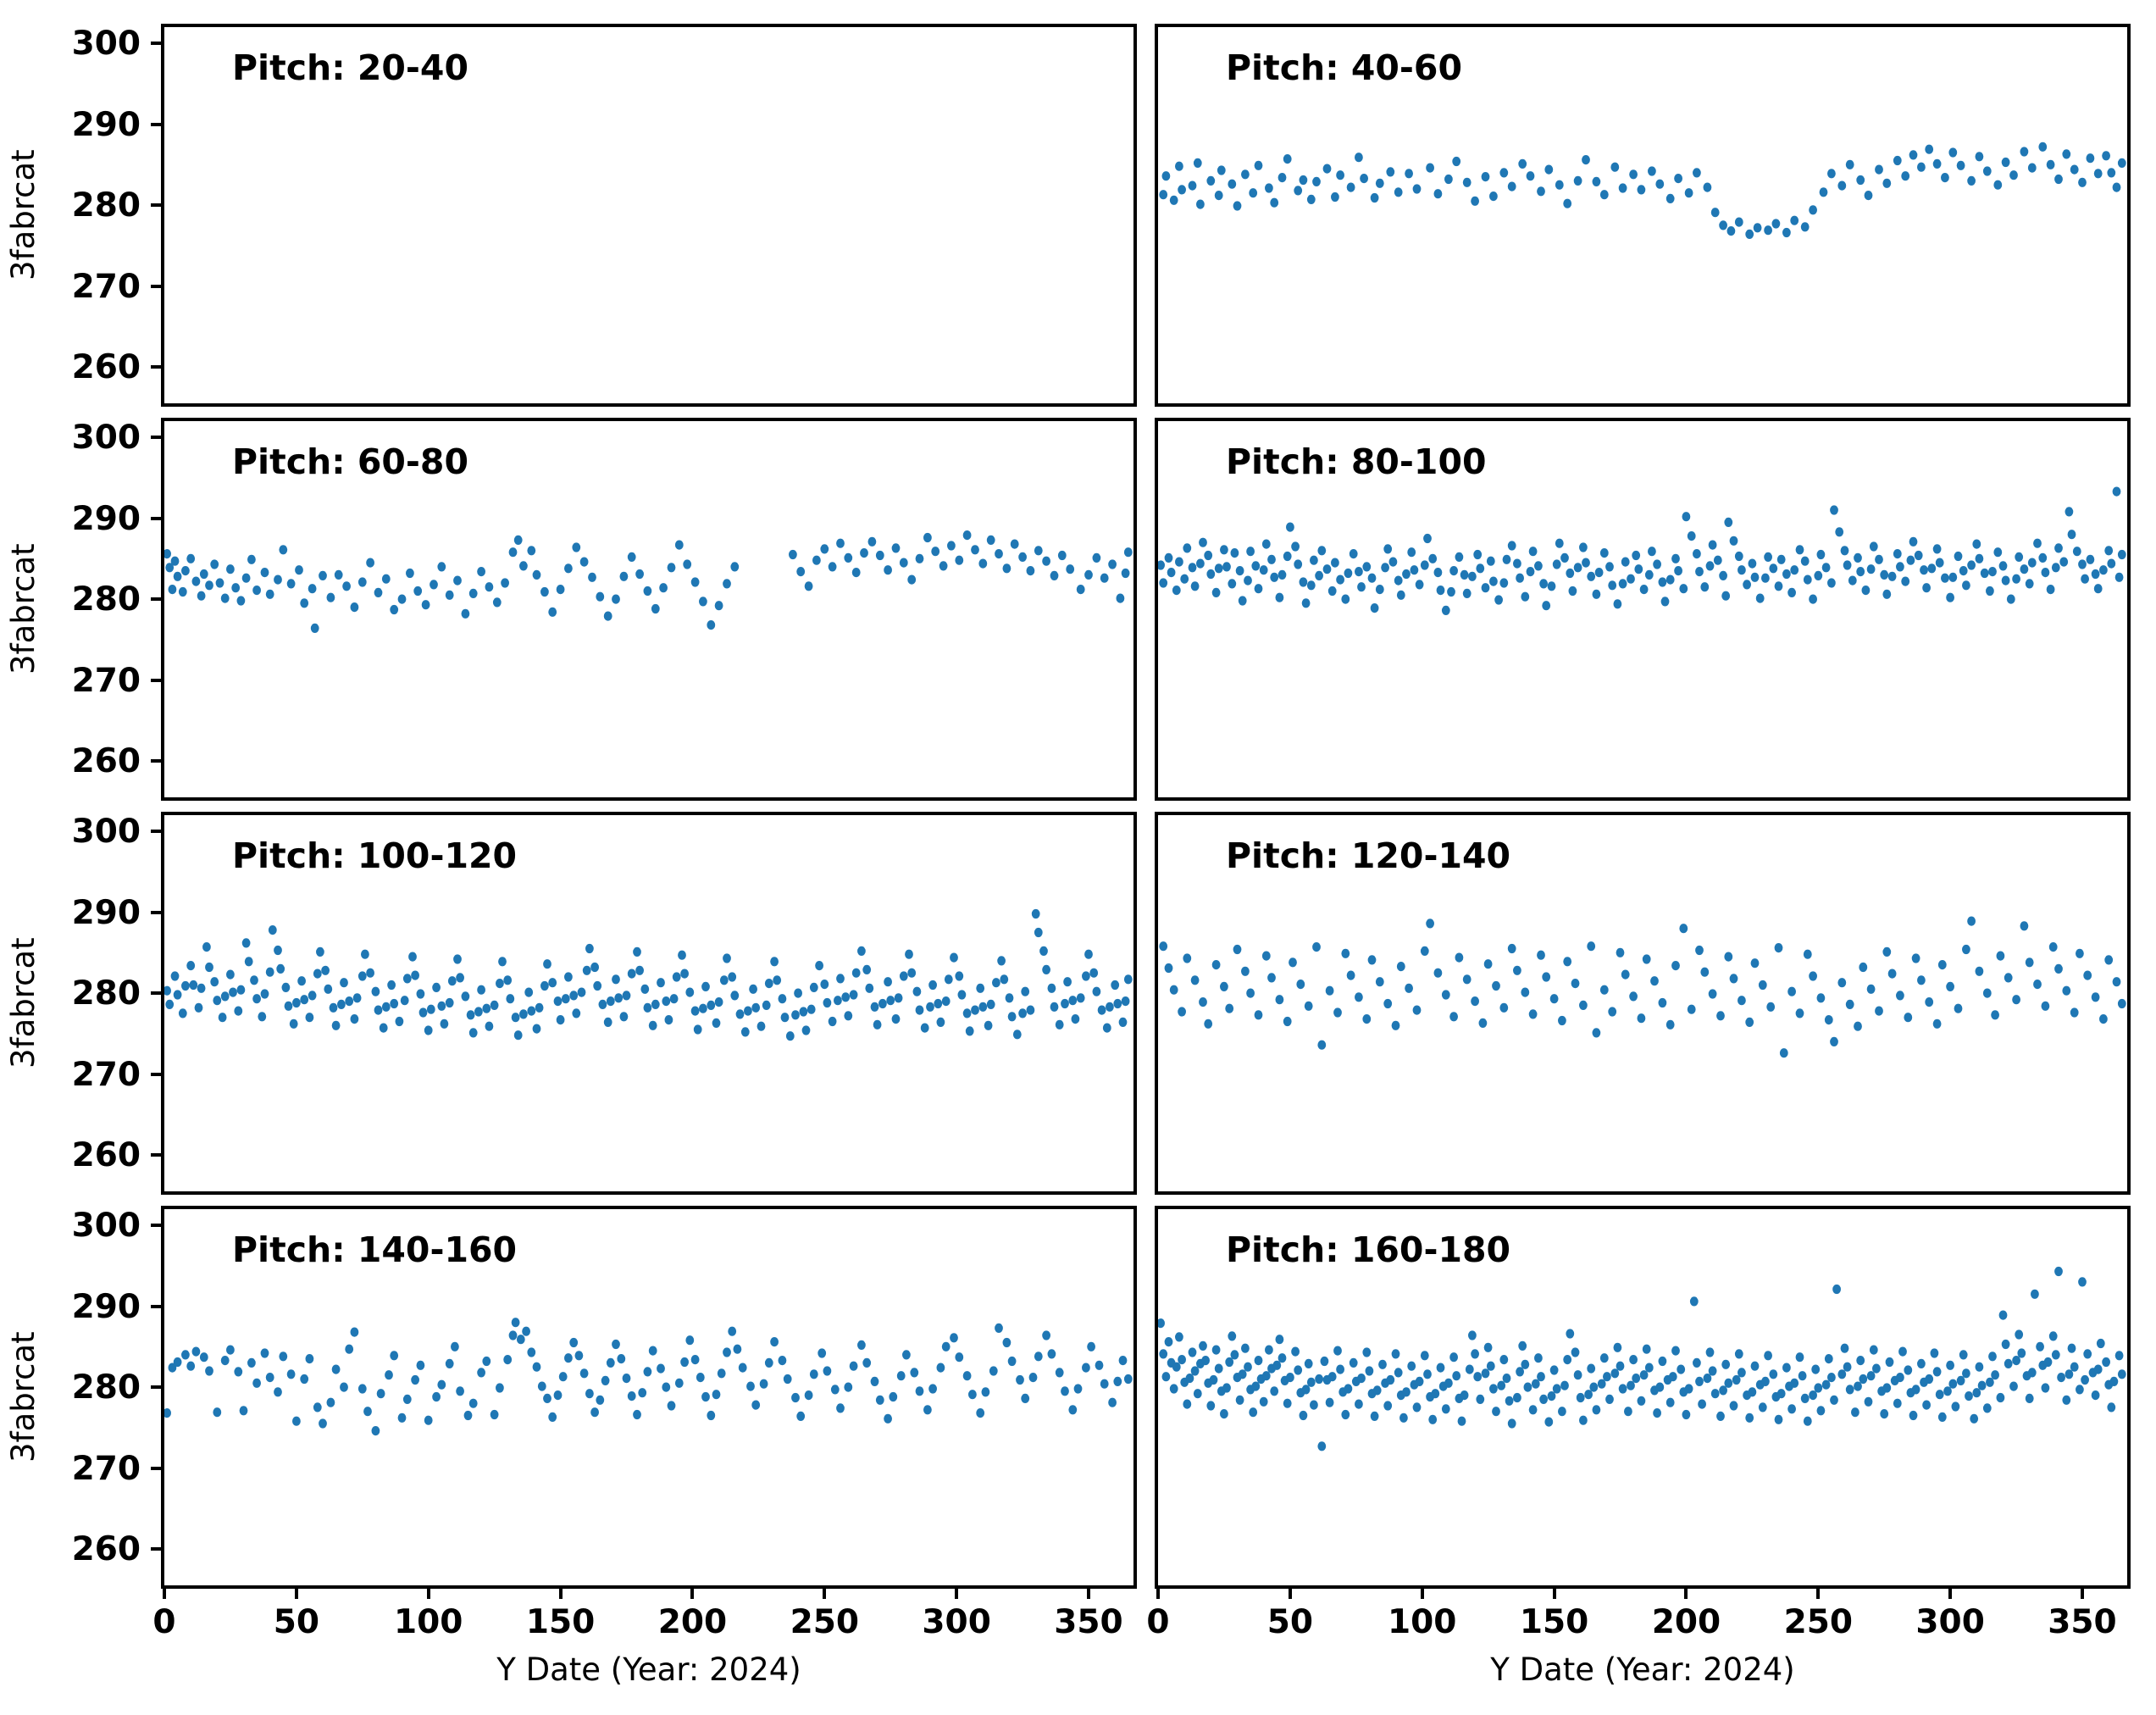  What do you see at coordinates (375, 1249) in the screenshot?
I see `subplot-title: Pitch: 140-160` at bounding box center [375, 1249].